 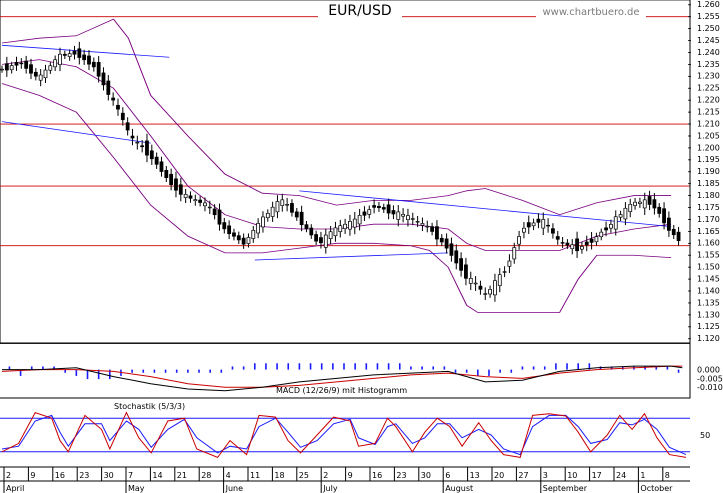 I want to click on x-axis-month-label: June, so click(x=234, y=488).